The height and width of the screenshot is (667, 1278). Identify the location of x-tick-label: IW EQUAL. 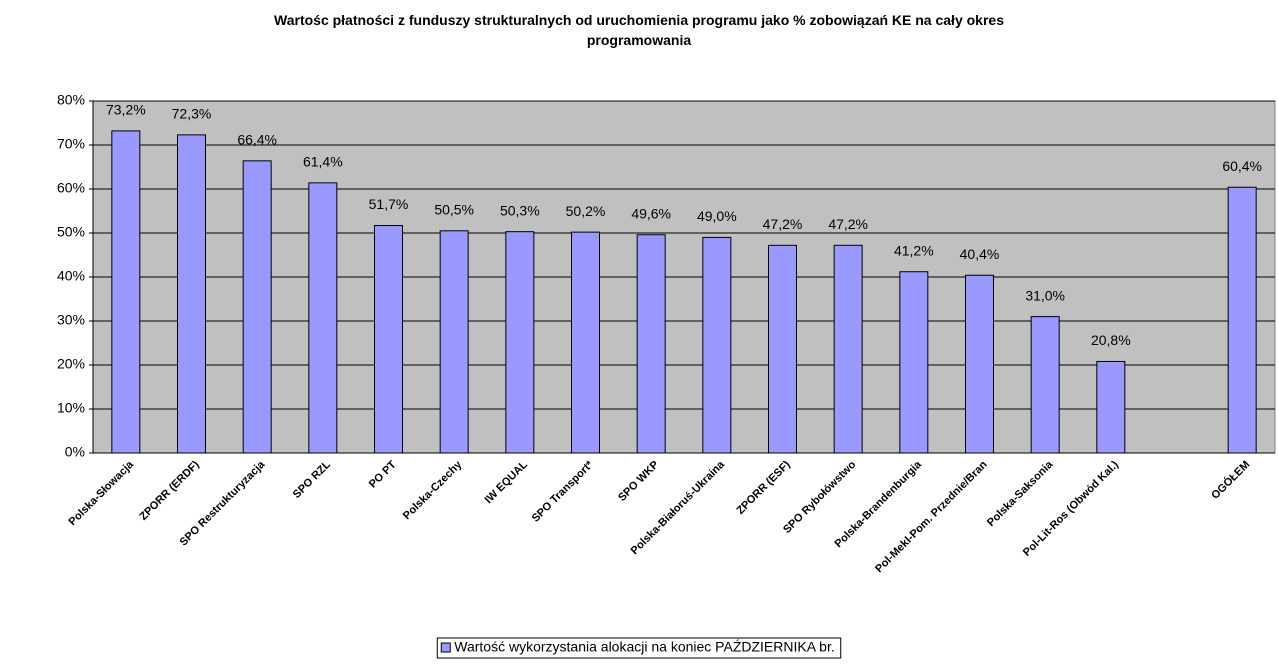
(507, 482).